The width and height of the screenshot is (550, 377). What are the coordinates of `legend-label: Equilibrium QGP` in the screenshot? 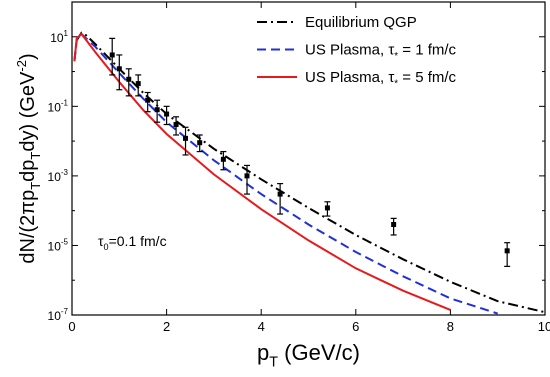 It's located at (361, 22).